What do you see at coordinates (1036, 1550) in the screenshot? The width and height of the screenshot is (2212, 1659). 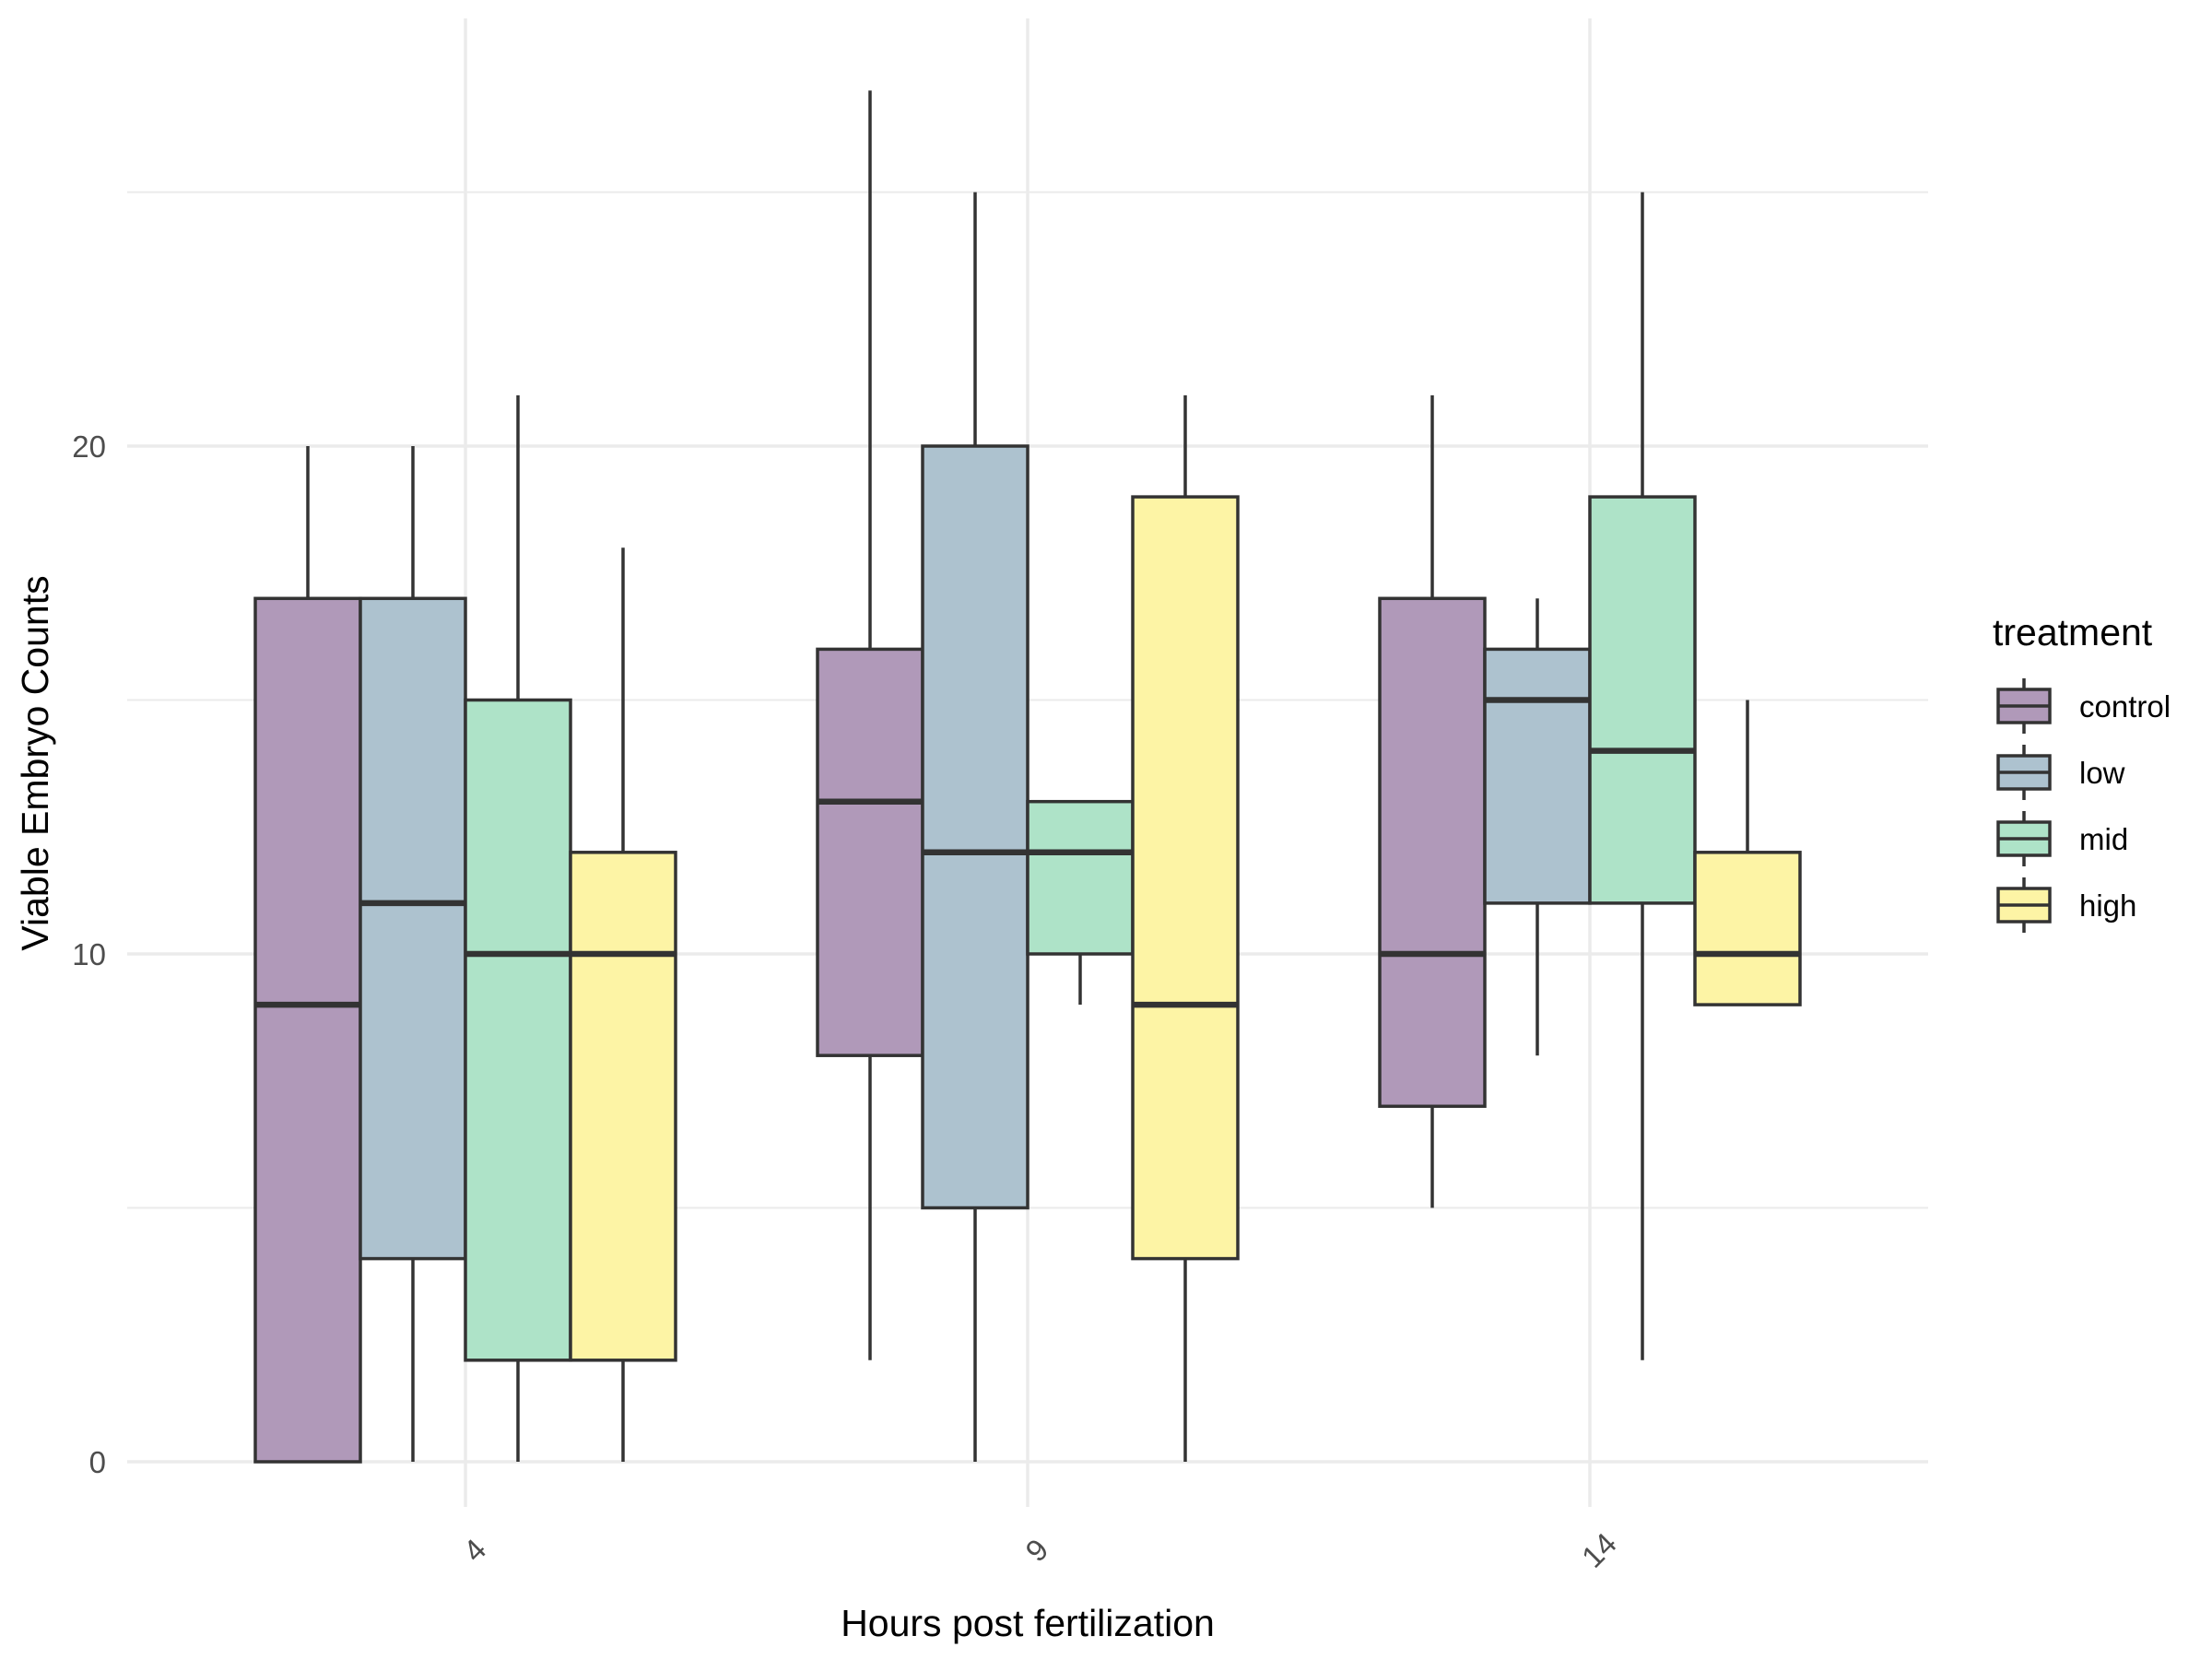 I see `x-tick-label: 9` at bounding box center [1036, 1550].